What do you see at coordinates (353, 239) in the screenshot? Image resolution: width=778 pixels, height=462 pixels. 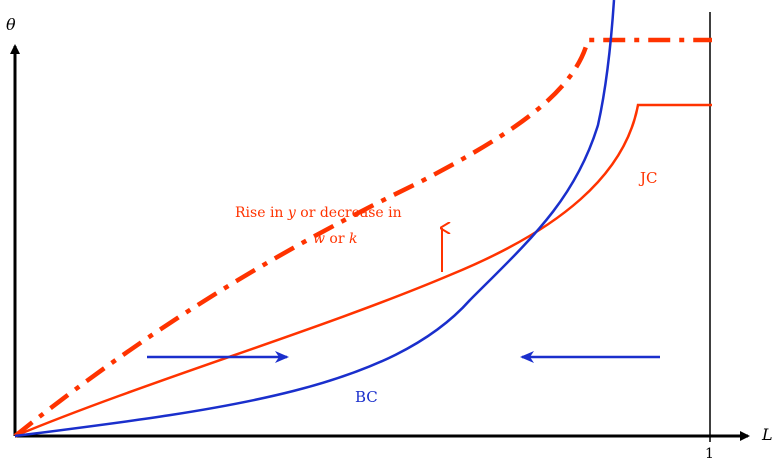 I see `annotation-var-k: k` at bounding box center [353, 239].